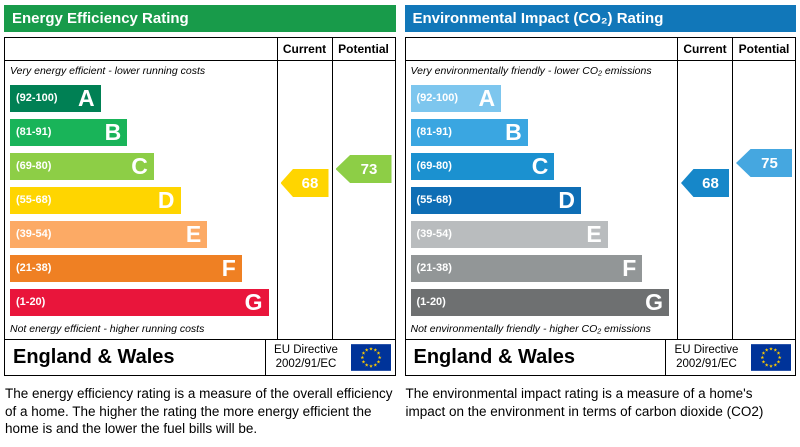 The image size is (800, 447). What do you see at coordinates (363, 169) in the screenshot?
I see `potential-rating-arrow: 73` at bounding box center [363, 169].